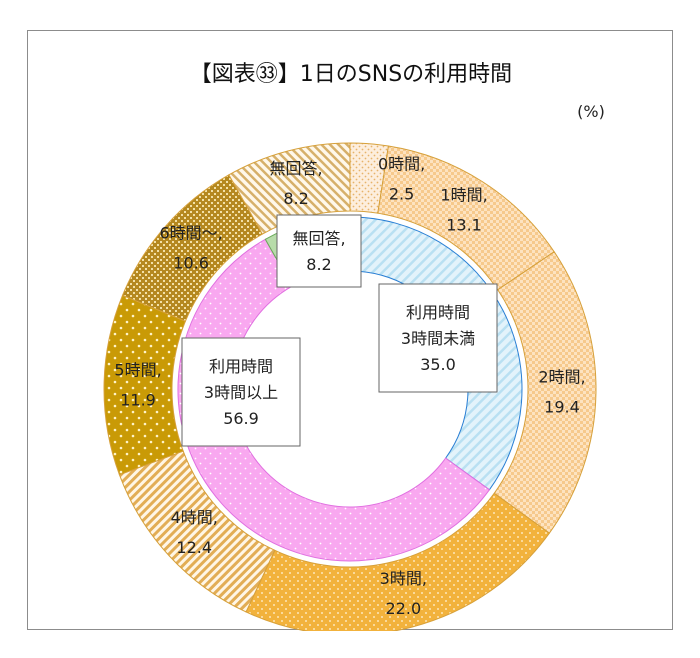 The width and height of the screenshot is (700, 658). What do you see at coordinates (295, 198) in the screenshot?
I see `outer-value-7: 8.2` at bounding box center [295, 198].